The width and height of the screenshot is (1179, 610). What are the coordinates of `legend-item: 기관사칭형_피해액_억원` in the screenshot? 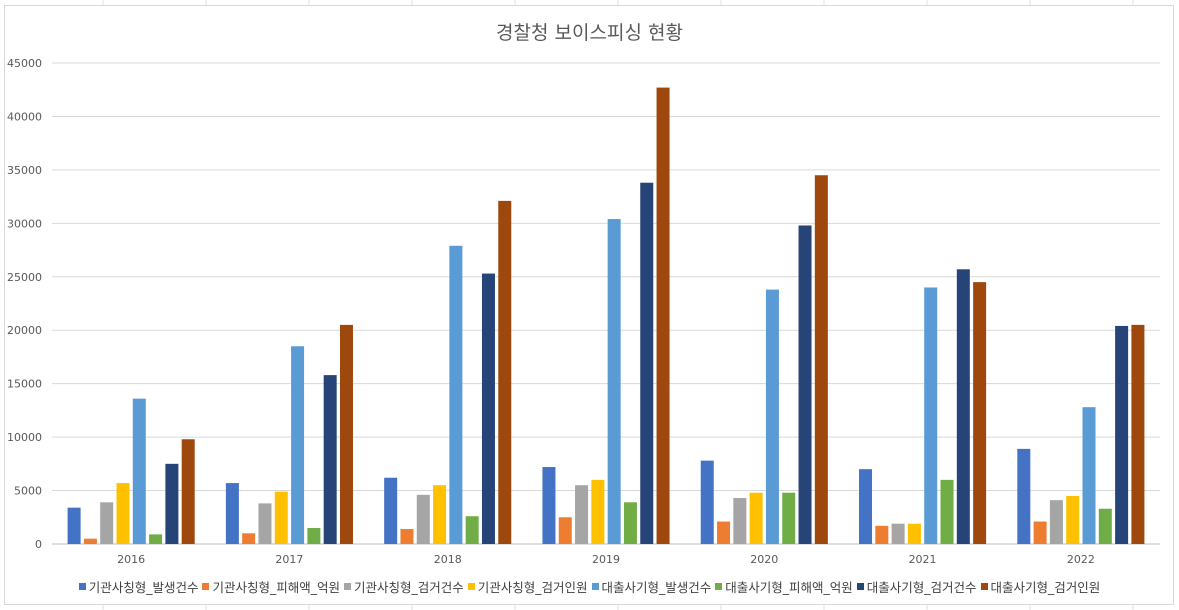 It's located at (271, 586).